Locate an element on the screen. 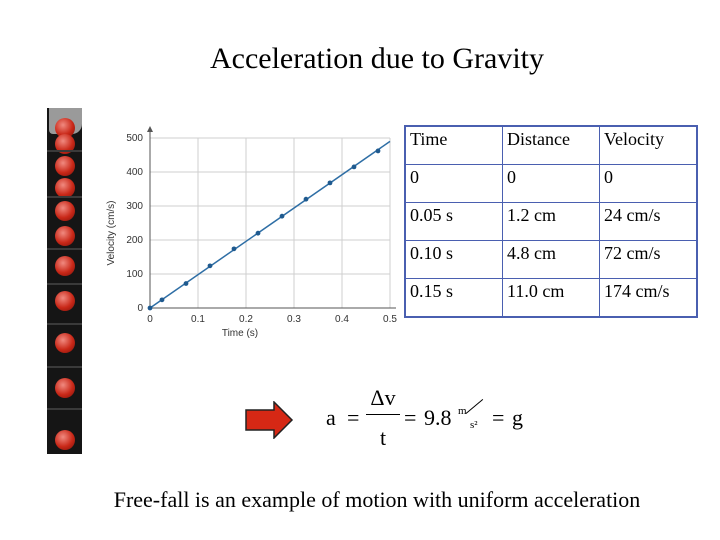 The height and width of the screenshot is (540, 720). formula-numerator: Δv is located at coordinates (383, 397).